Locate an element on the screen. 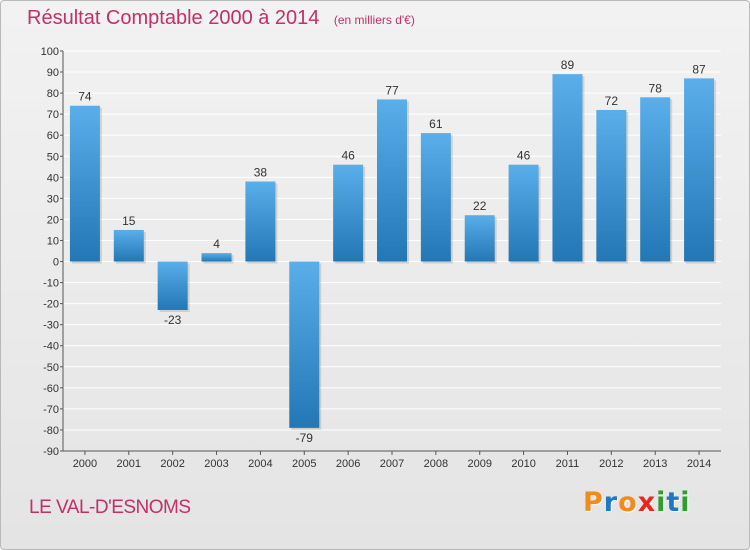  y-tick-label: -60 is located at coordinates (51, 389).